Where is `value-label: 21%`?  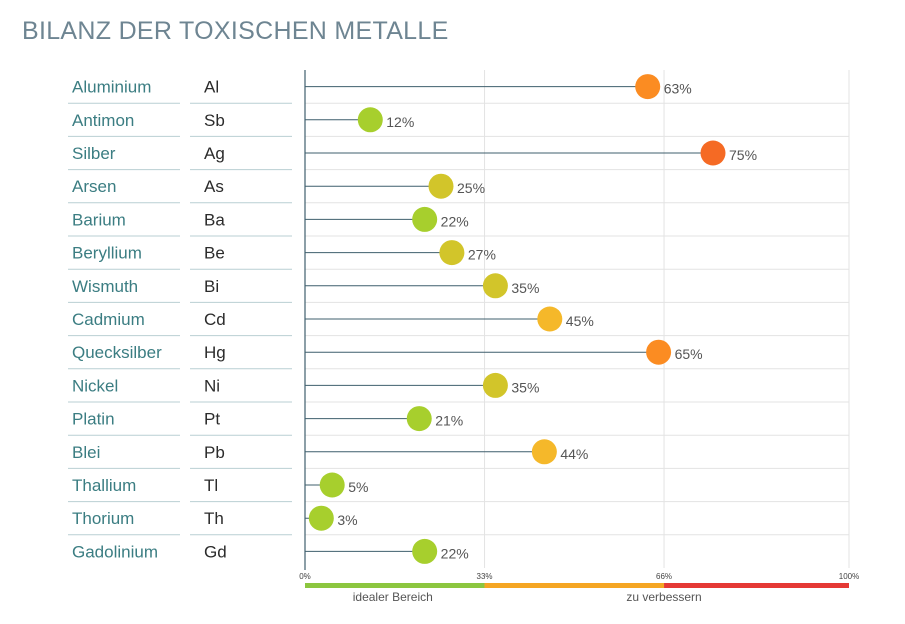 value-label: 21% is located at coordinates (449, 421).